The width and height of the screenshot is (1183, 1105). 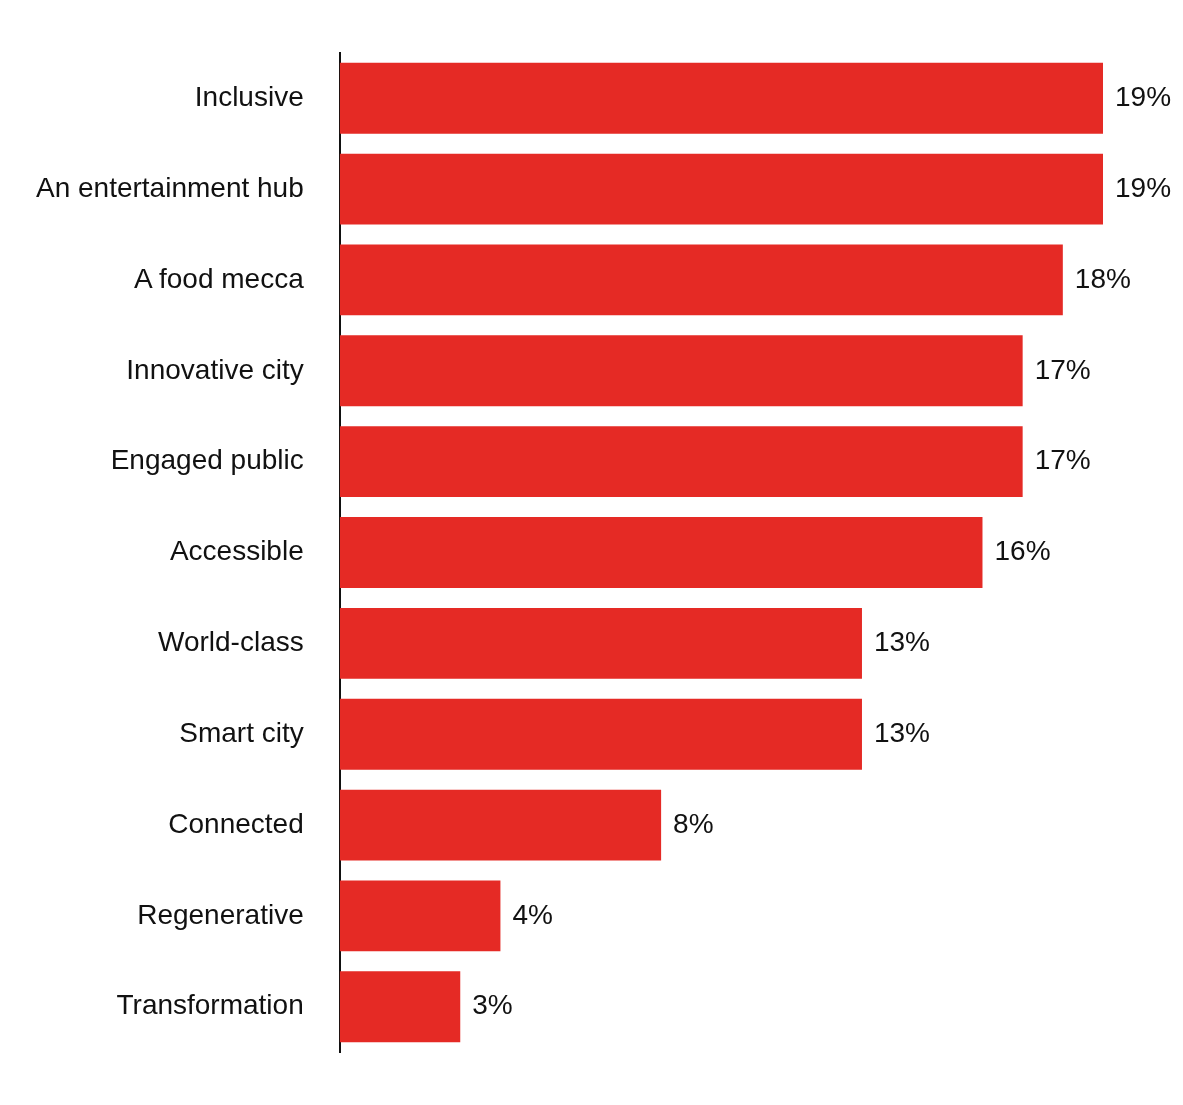 I want to click on y-tick-label: A food mecca, so click(x=219, y=278).